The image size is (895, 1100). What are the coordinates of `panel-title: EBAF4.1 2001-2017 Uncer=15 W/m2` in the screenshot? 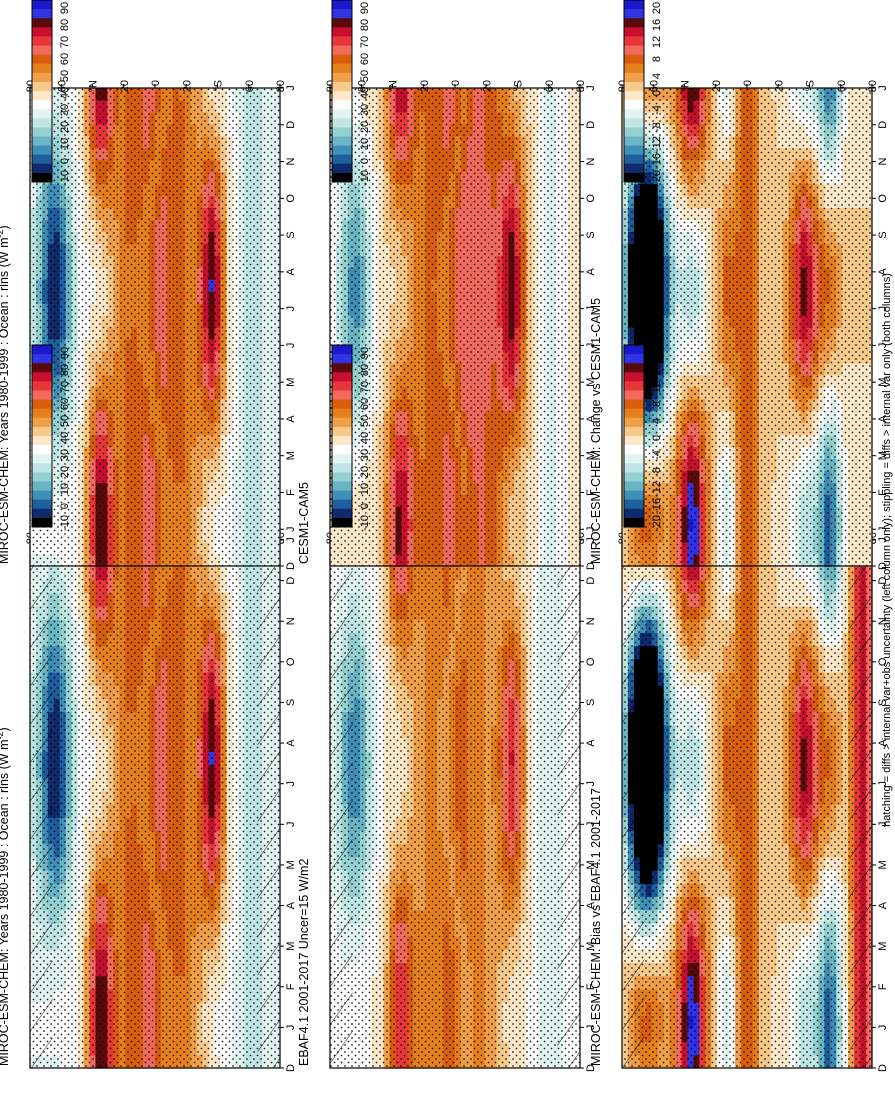 It's located at (304, 962).